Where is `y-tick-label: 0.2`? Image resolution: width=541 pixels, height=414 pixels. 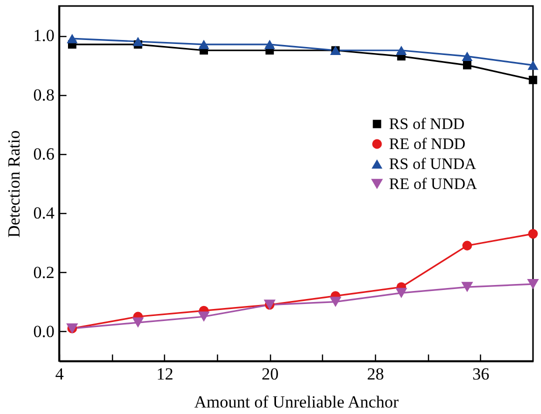
y-tick-label: 0.2 is located at coordinates (43, 272).